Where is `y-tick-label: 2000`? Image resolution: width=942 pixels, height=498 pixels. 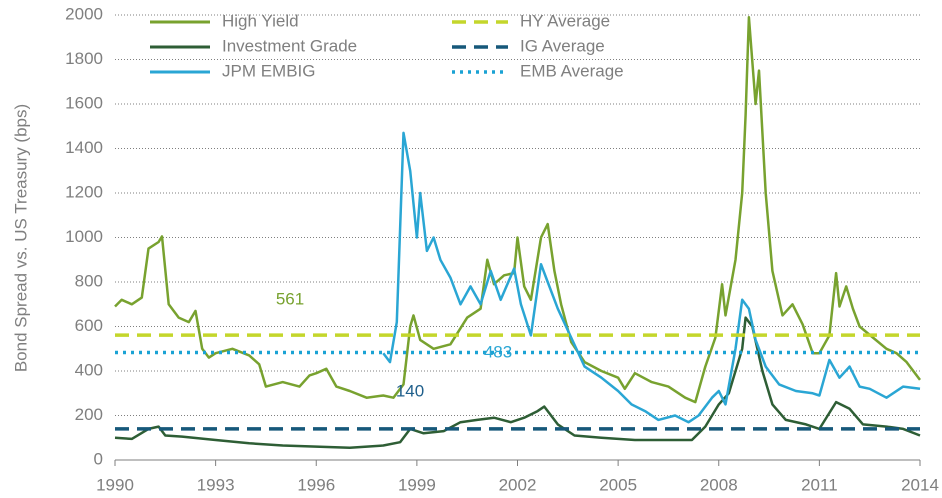
y-tick-label: 2000 is located at coordinates (84, 13).